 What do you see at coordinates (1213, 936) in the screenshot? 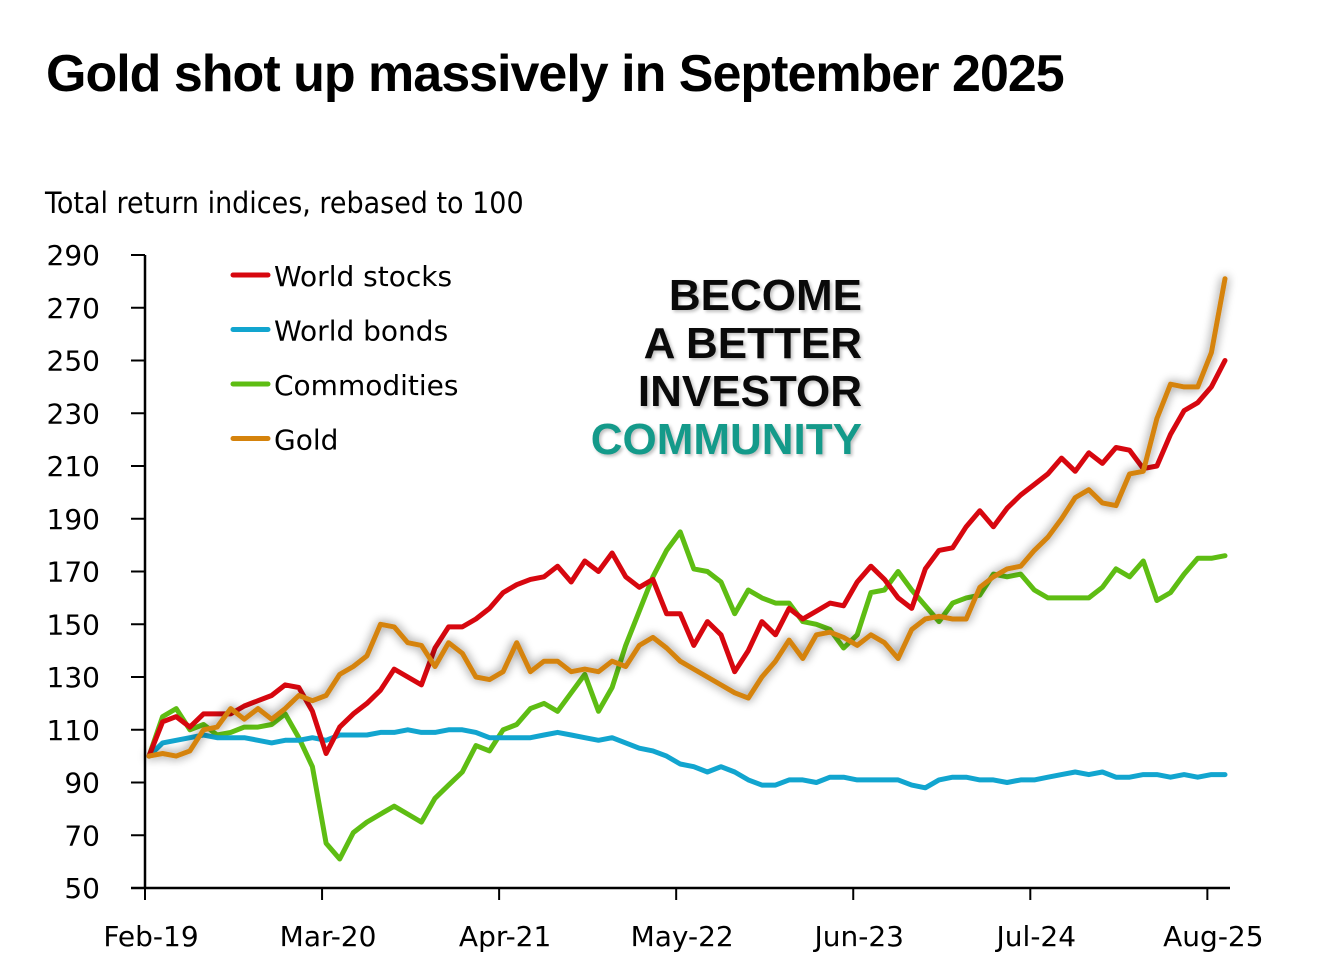
I see `x-tick-label: Aug-25` at bounding box center [1213, 936].